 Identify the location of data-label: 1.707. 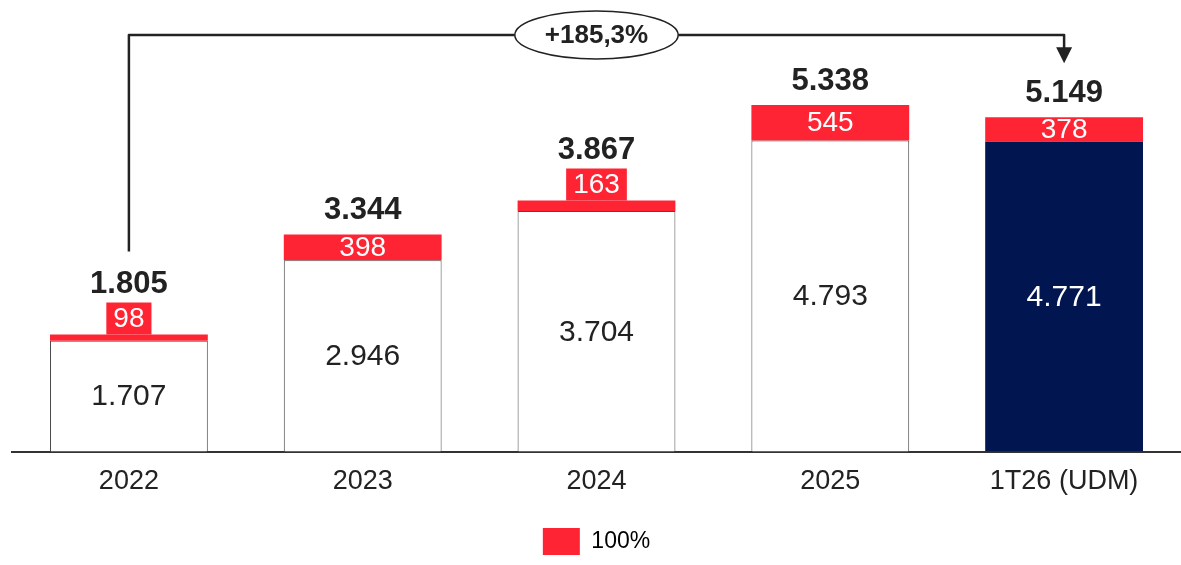
(129, 395).